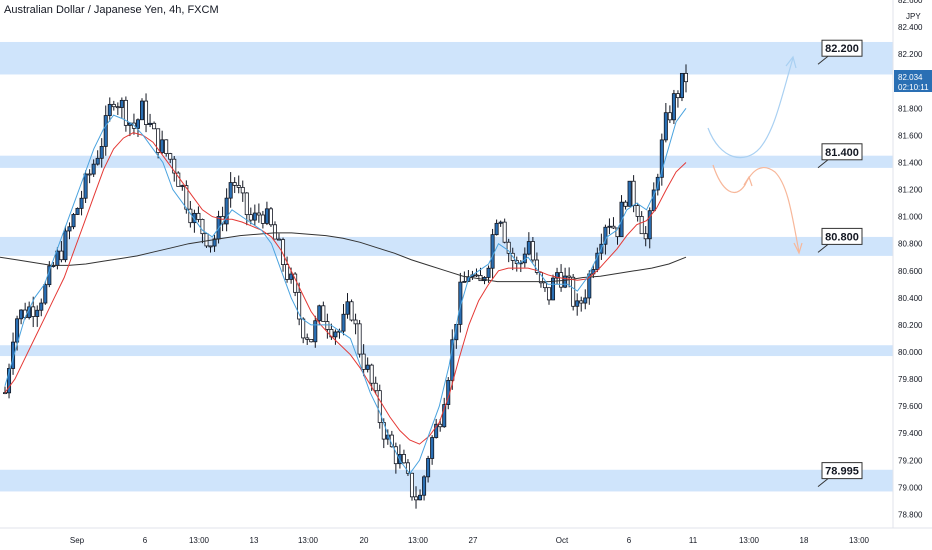 The width and height of the screenshot is (932, 550). I want to click on level-label-0: 82.200, so click(842, 49).